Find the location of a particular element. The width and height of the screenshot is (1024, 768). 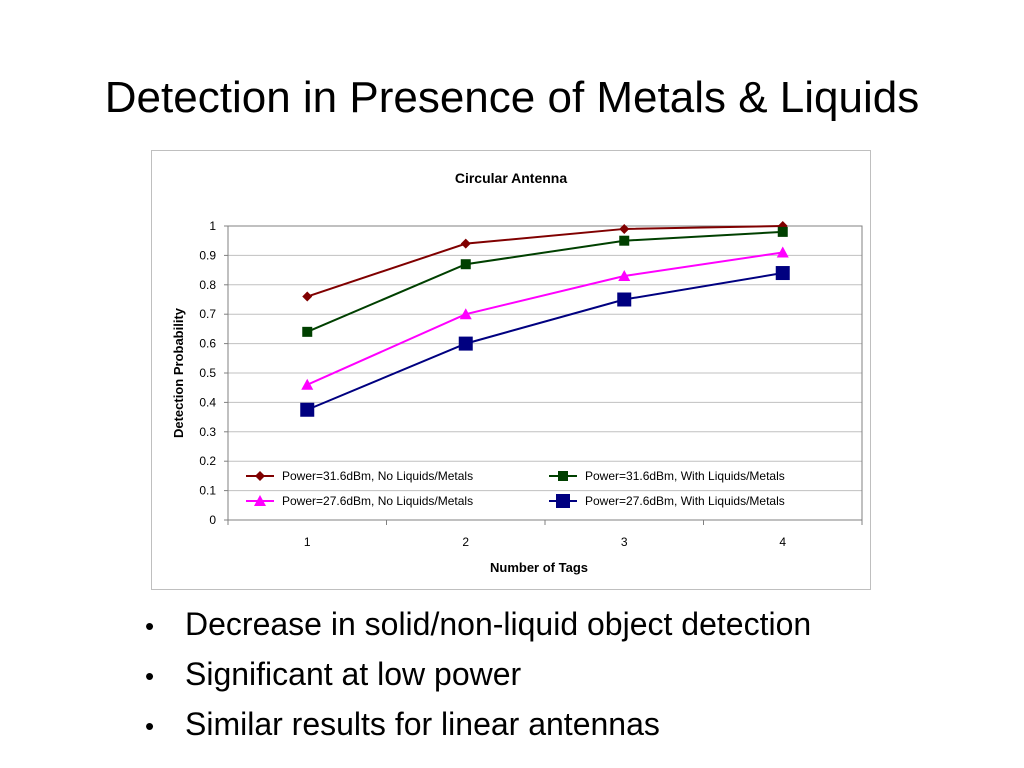

y-tick-label: 0.2 is located at coordinates (207, 461).